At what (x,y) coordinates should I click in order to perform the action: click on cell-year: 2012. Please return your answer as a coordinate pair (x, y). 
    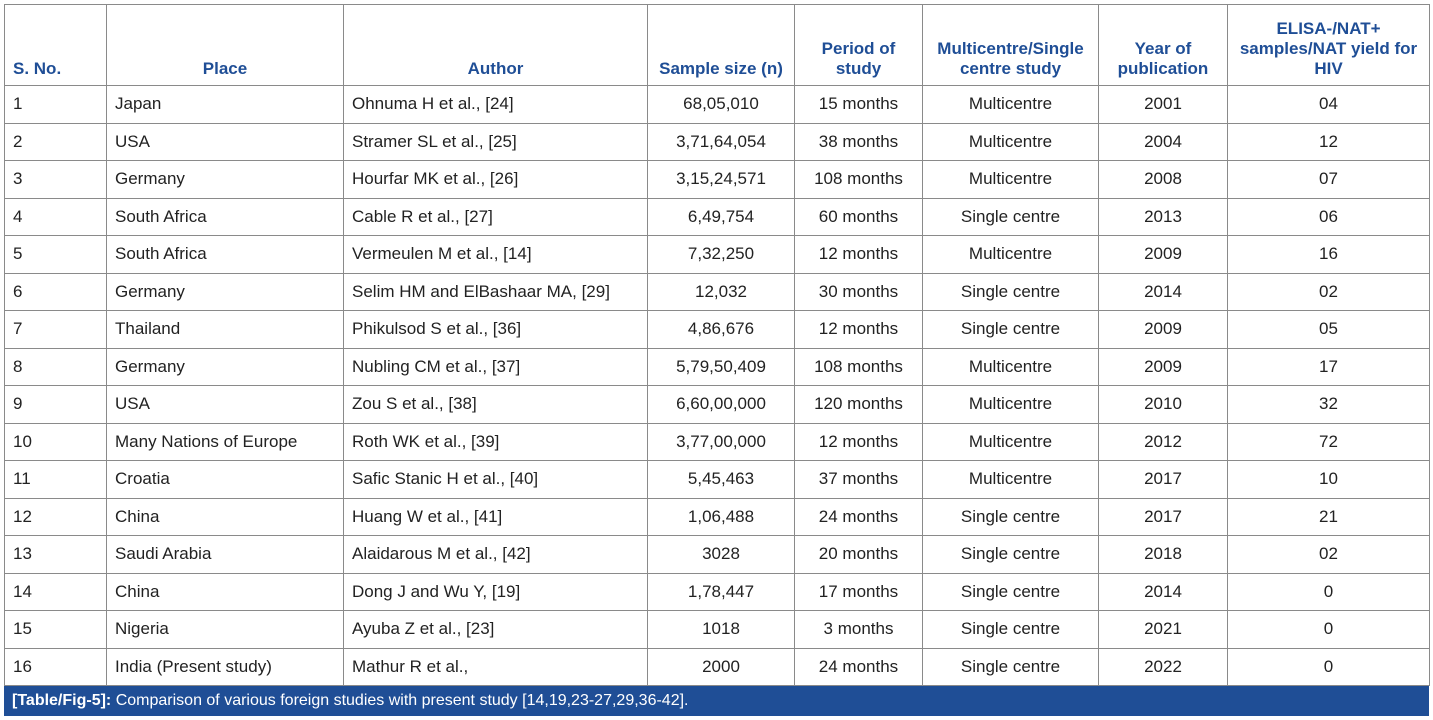
    Looking at the image, I should click on (1163, 441).